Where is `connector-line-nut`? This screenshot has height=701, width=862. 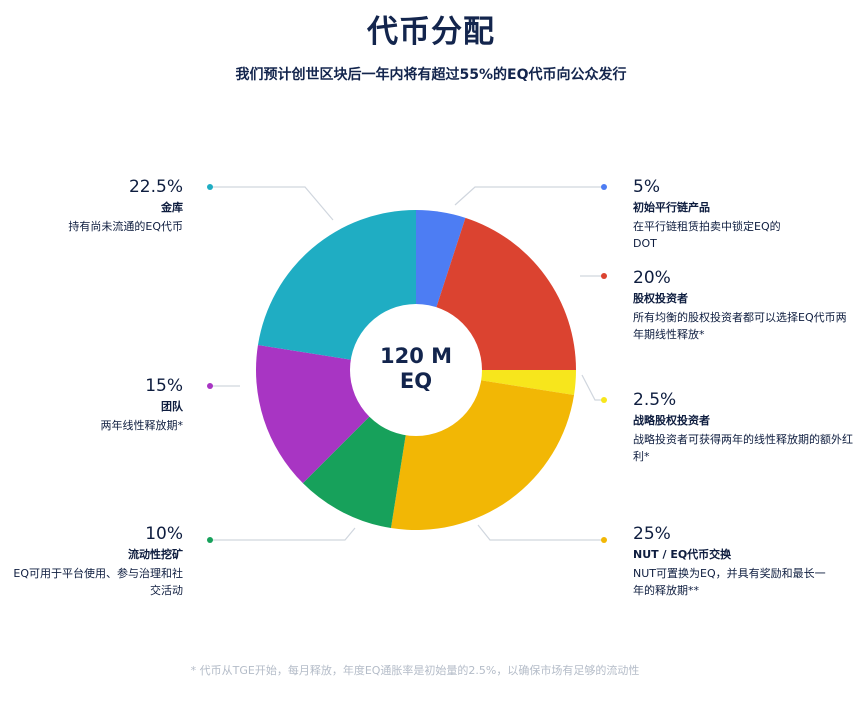 connector-line-nut is located at coordinates (540, 532).